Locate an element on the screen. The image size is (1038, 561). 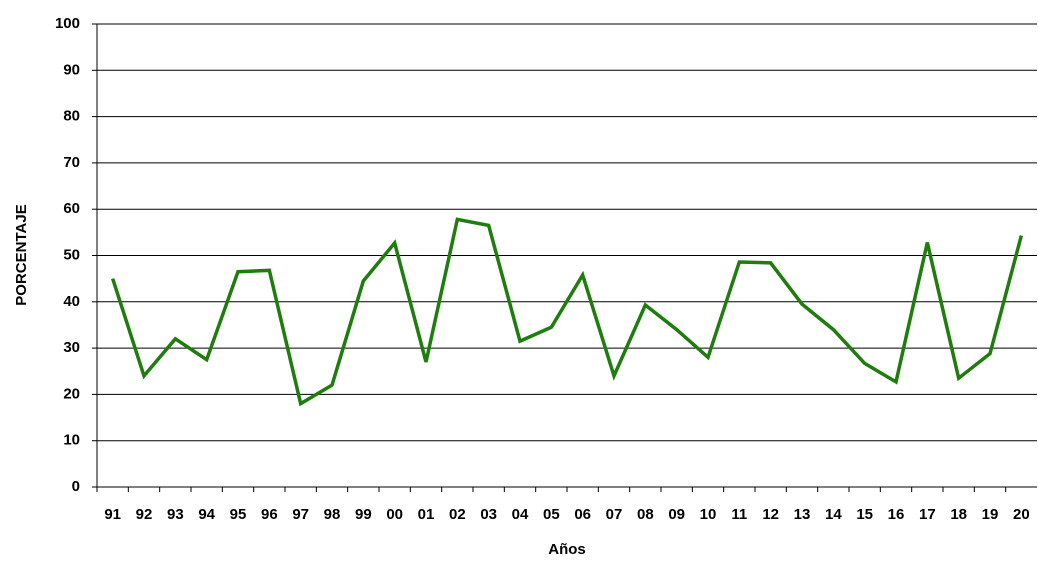
x-tick-label: 04 is located at coordinates (520, 514).